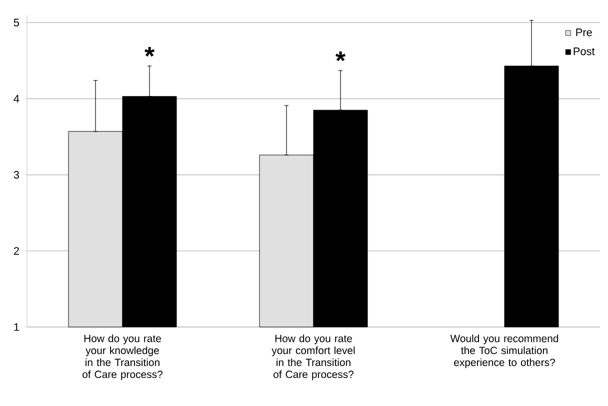 This screenshot has height=406, width=608. What do you see at coordinates (17, 98) in the screenshot?
I see `y-tick-label: 4` at bounding box center [17, 98].